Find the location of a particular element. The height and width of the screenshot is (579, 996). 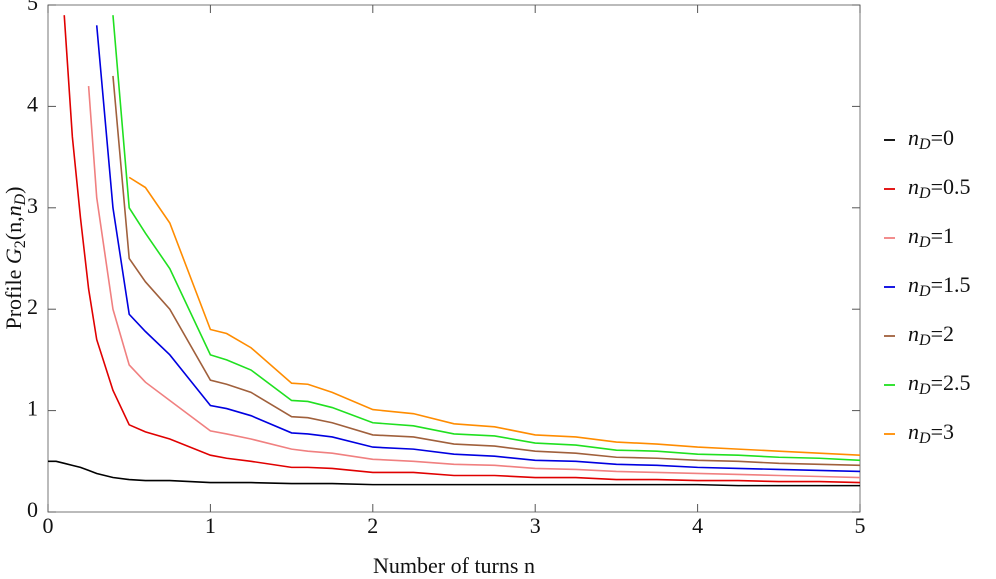

x-tick-label: 4 is located at coordinates (697, 525).